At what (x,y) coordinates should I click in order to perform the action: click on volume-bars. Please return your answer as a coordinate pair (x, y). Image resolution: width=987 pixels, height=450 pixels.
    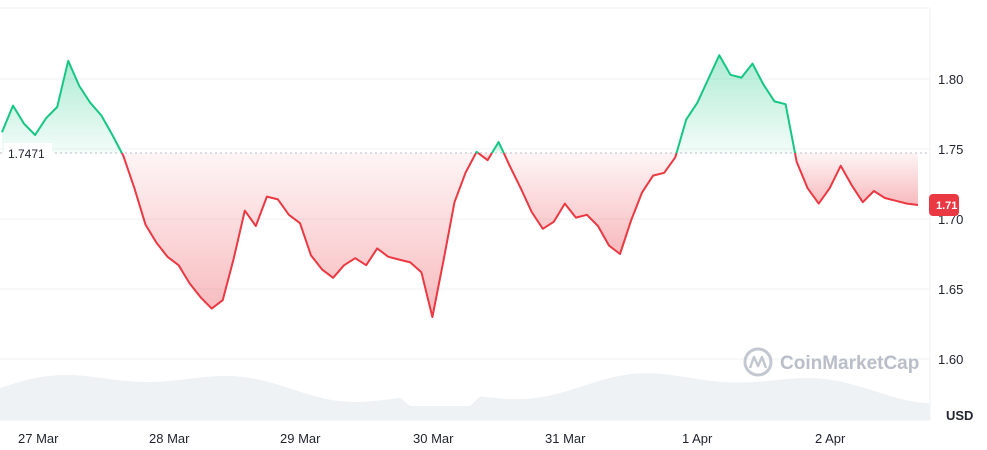
    Looking at the image, I should click on (465, 396).